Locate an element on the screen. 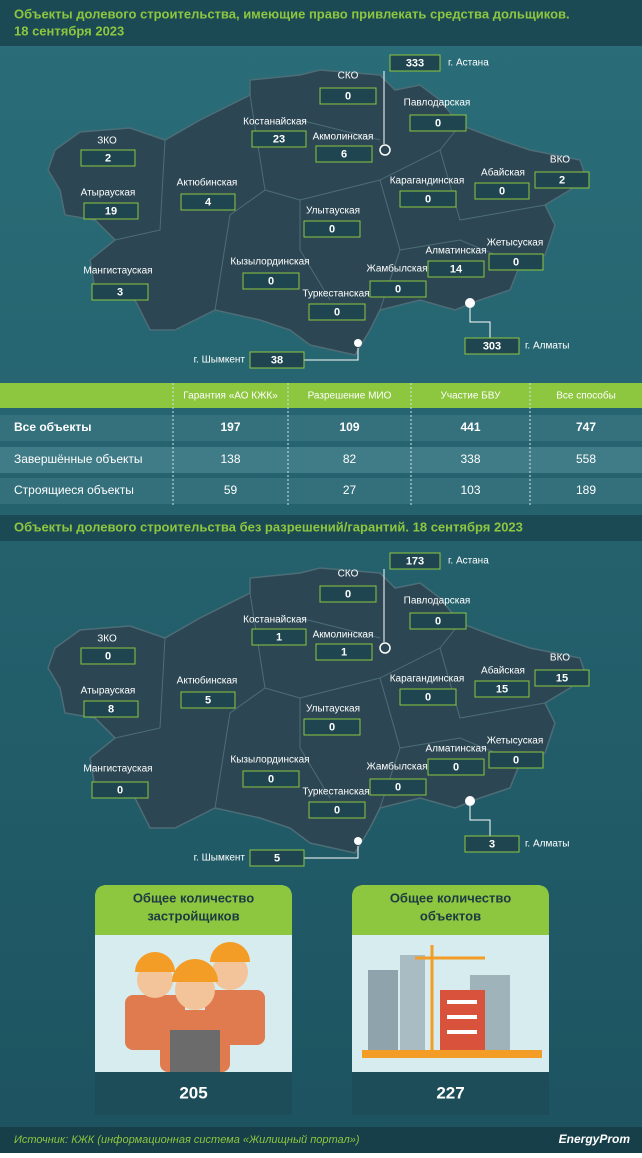 This screenshot has width=642, height=1158. cell: 103 is located at coordinates (470, 490).